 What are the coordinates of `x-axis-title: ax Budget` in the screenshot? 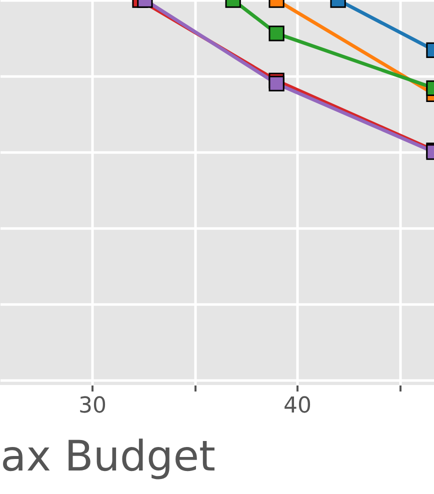 It's located at (108, 456).